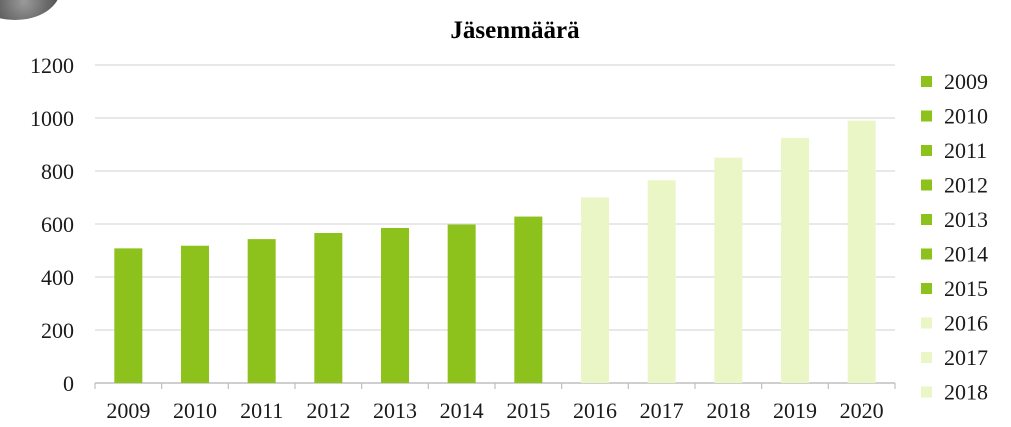  Describe the element at coordinates (662, 410) in the screenshot. I see `x-tick-label: 2017` at that location.